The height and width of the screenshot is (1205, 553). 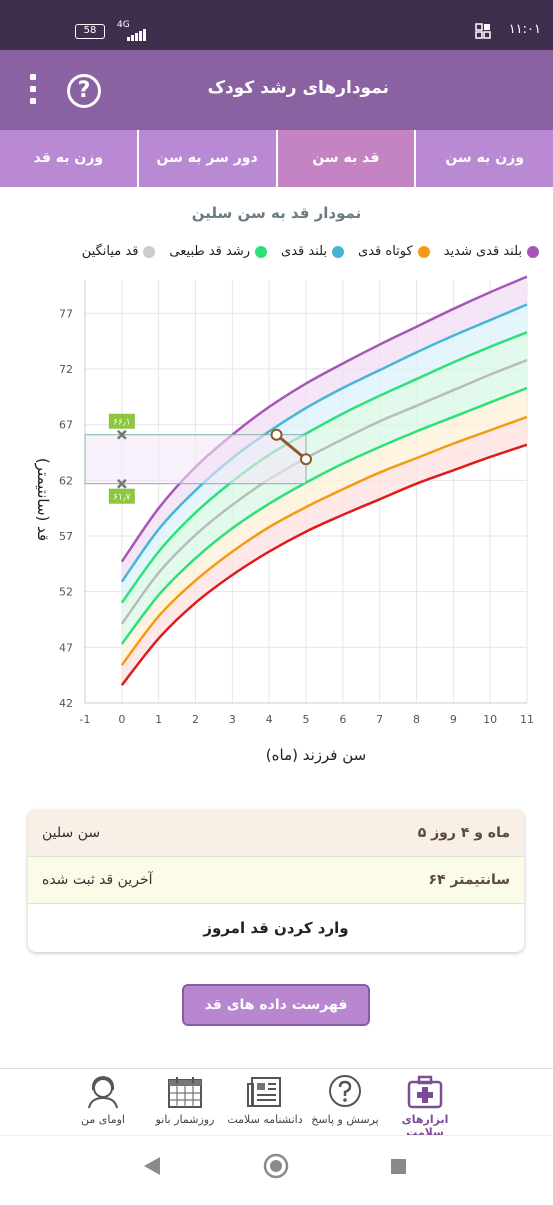 What do you see at coordinates (85, 719) in the screenshot?
I see `x-tick-label: -1` at bounding box center [85, 719].